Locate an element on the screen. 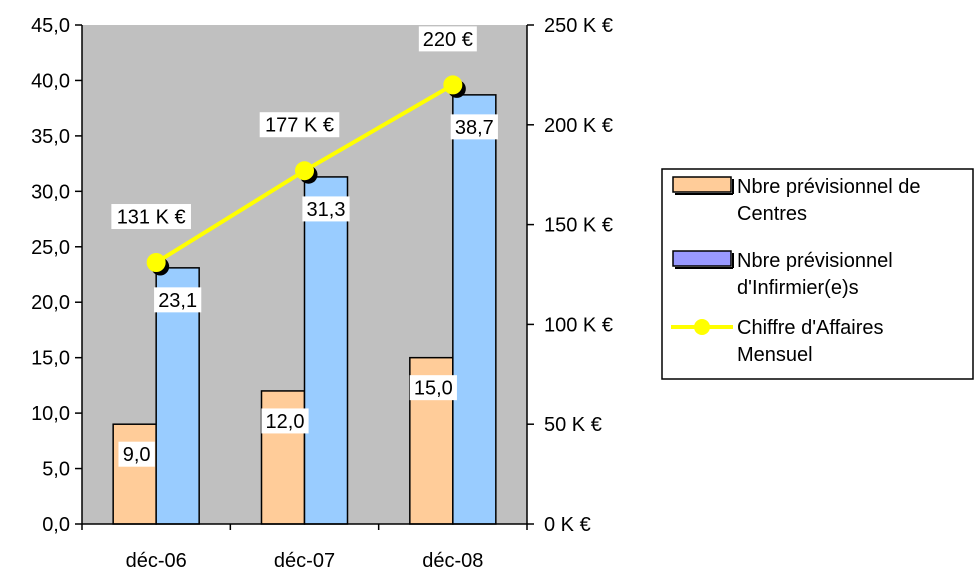 The height and width of the screenshot is (573, 974). bar-data-label: 15,0 is located at coordinates (433, 389).